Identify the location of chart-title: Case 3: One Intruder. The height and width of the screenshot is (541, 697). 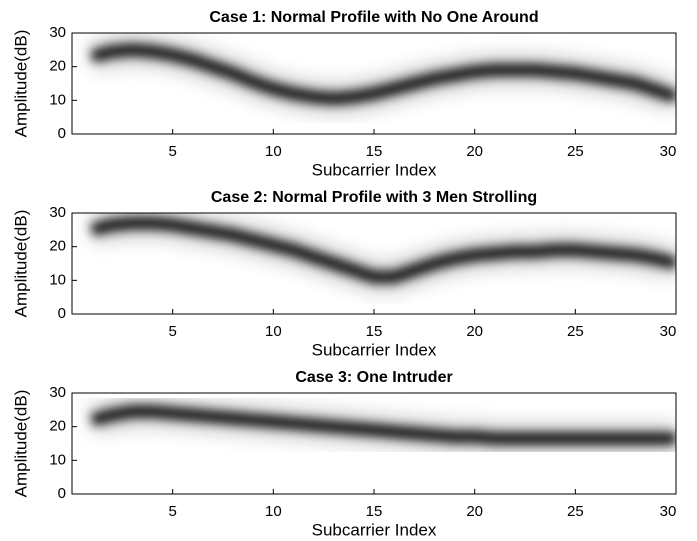
(373, 377).